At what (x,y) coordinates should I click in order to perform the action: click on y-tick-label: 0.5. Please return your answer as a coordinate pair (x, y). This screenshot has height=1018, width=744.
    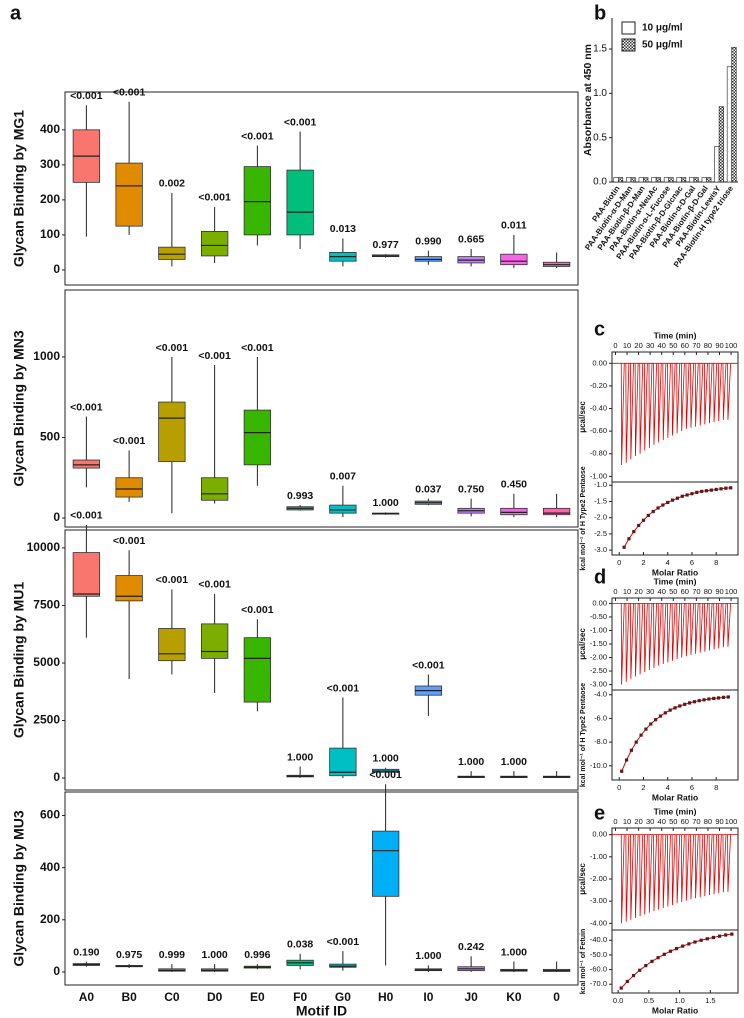
    Looking at the image, I should click on (600, 137).